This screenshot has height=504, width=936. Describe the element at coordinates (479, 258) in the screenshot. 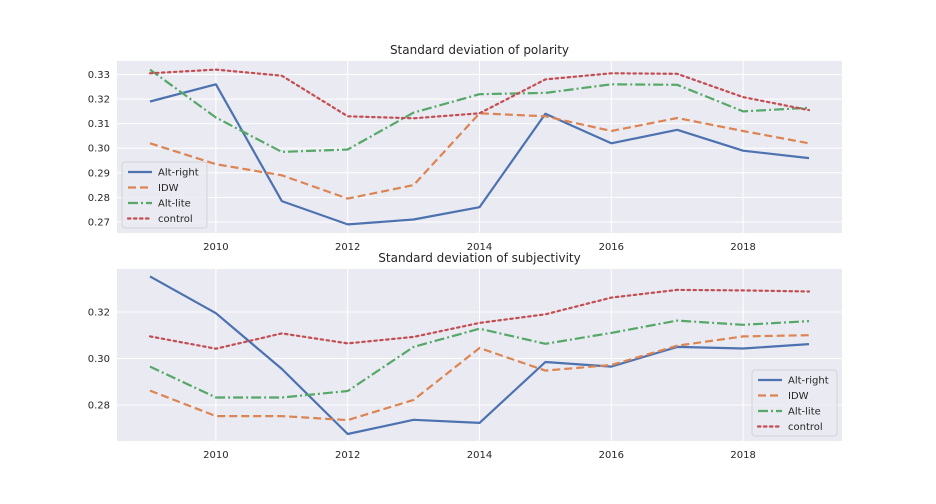

I see `chart-title-subjectivity: Standard deviation of subjectivity` at that location.